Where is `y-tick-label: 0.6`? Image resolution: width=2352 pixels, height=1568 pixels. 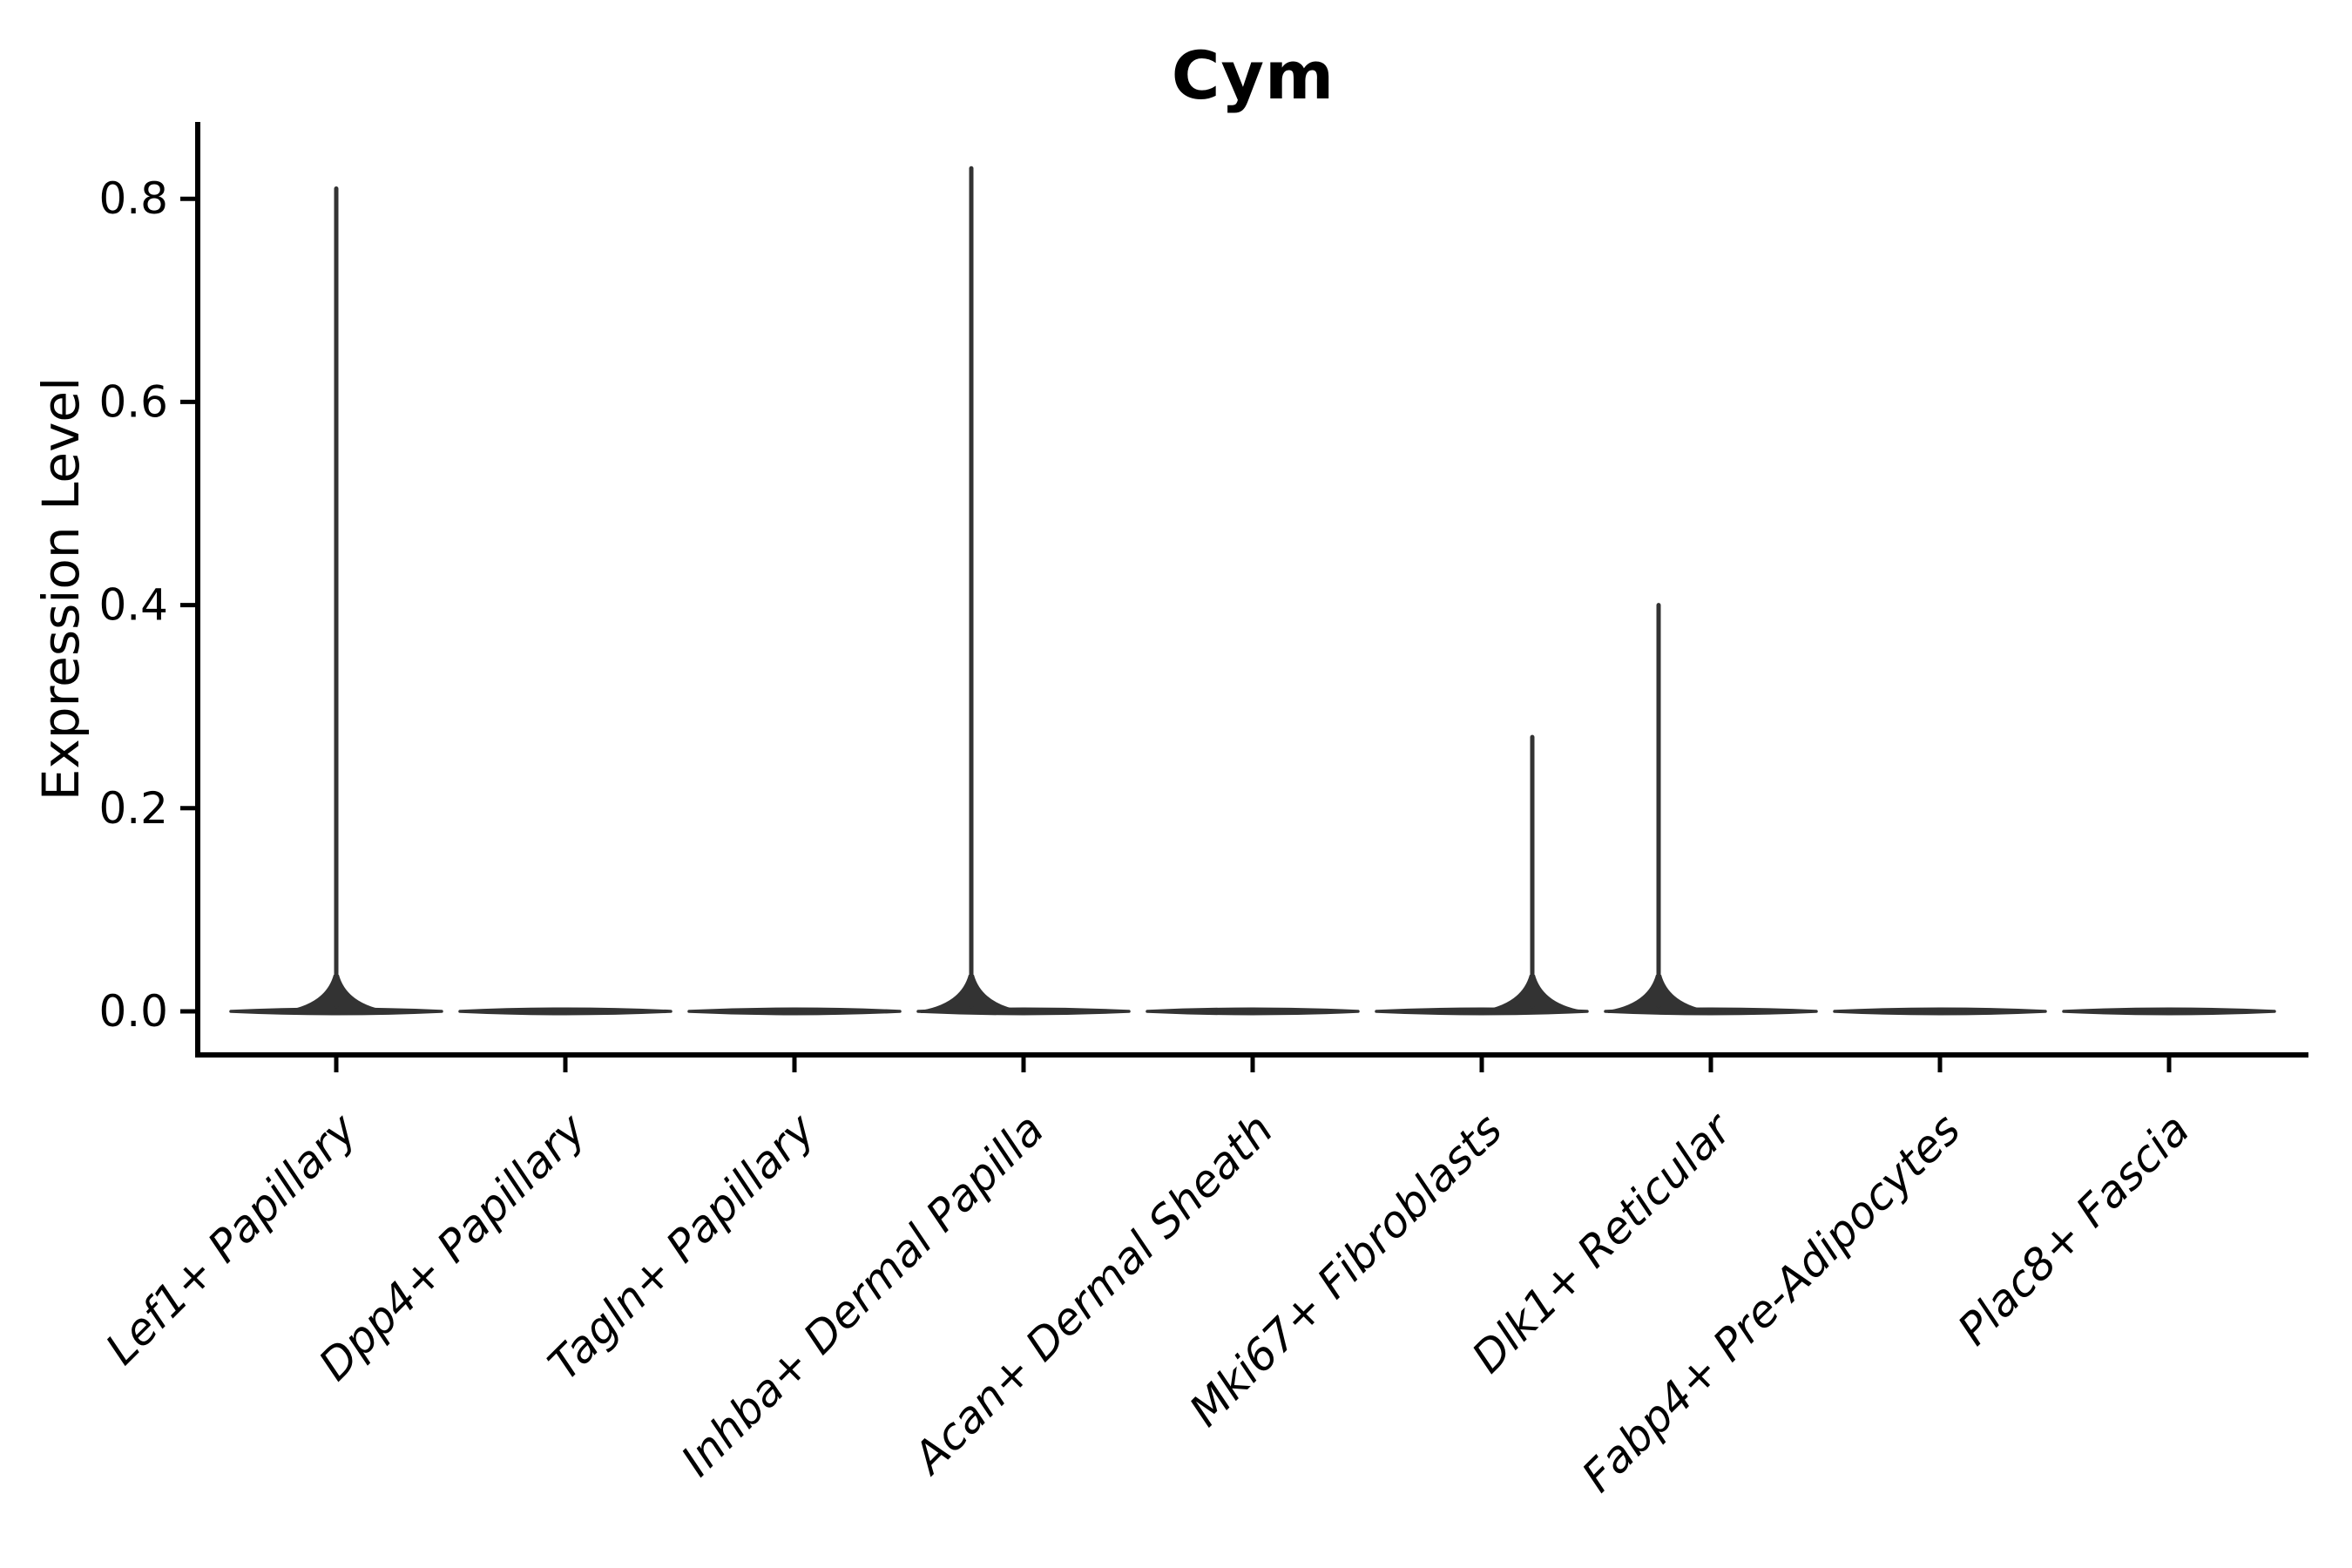
y-tick-label: 0.6 is located at coordinates (133, 401).